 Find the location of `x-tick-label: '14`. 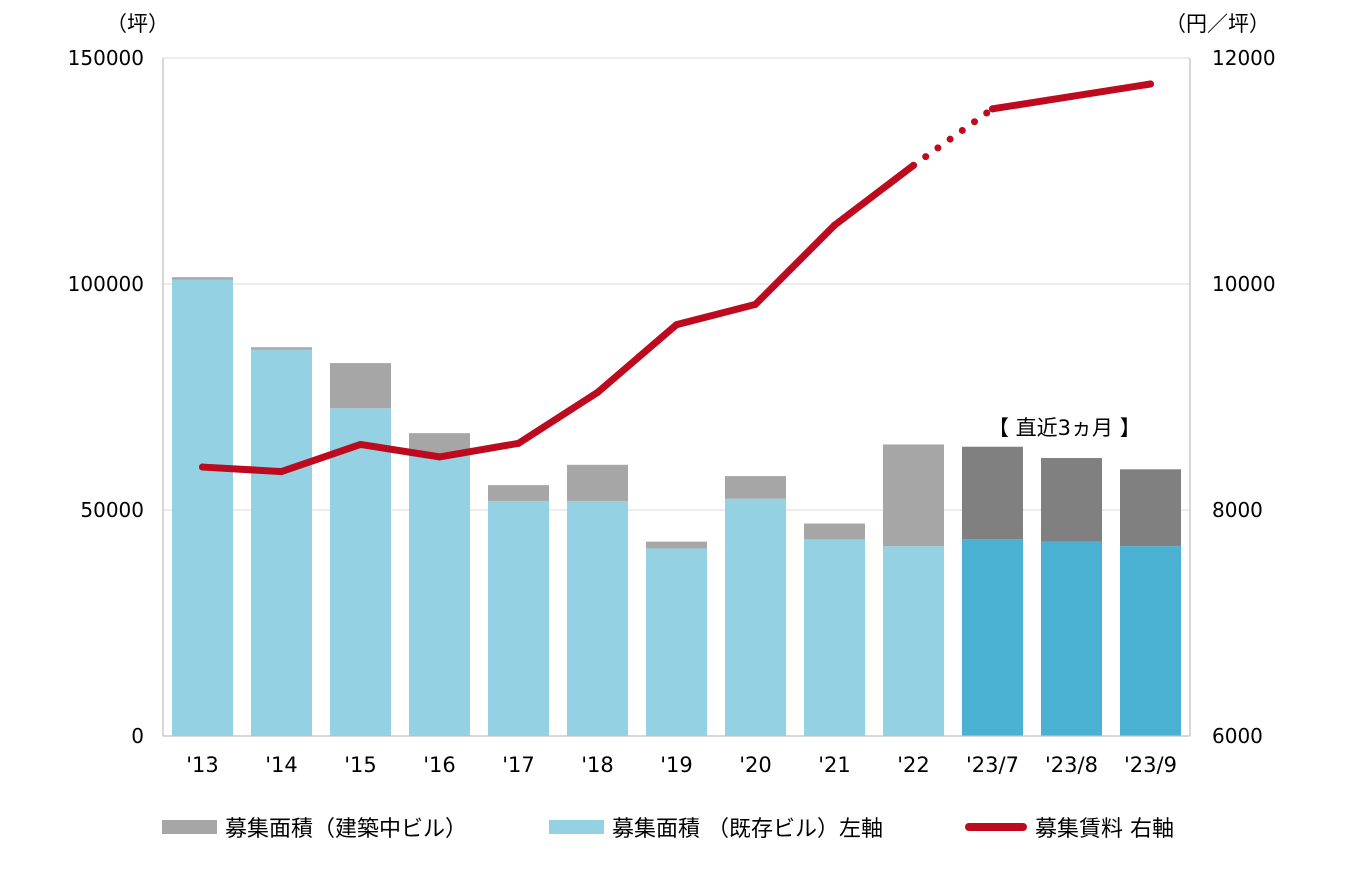

x-tick-label: '14 is located at coordinates (281, 765).